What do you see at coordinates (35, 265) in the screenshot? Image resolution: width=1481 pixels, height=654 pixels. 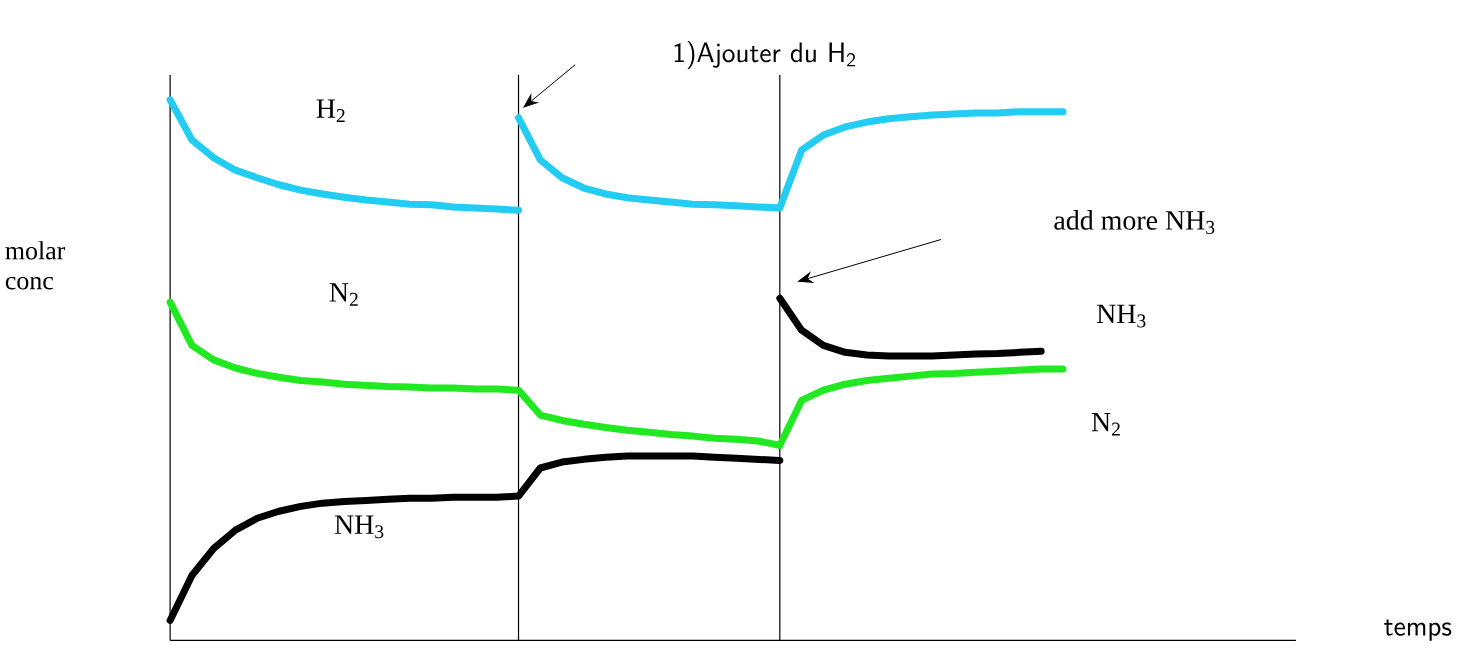 I see `y-axis-title: molar conc` at bounding box center [35, 265].